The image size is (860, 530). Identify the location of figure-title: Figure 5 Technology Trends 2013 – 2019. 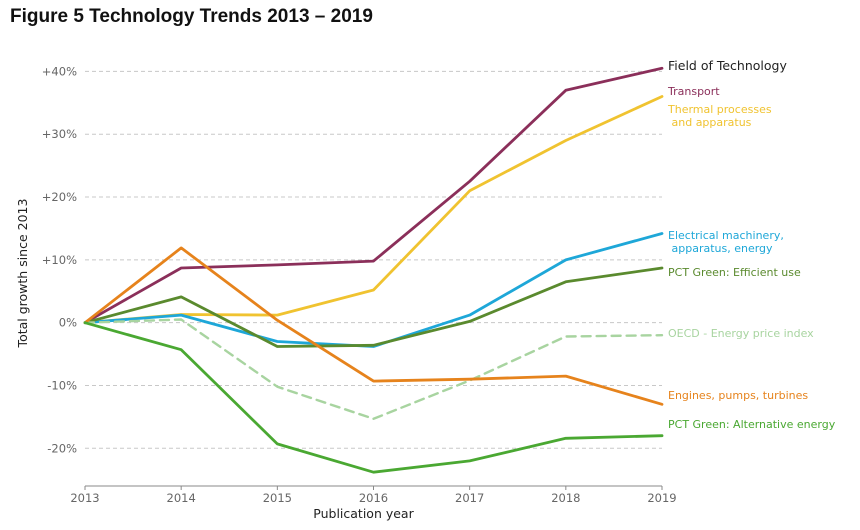
(191, 16).